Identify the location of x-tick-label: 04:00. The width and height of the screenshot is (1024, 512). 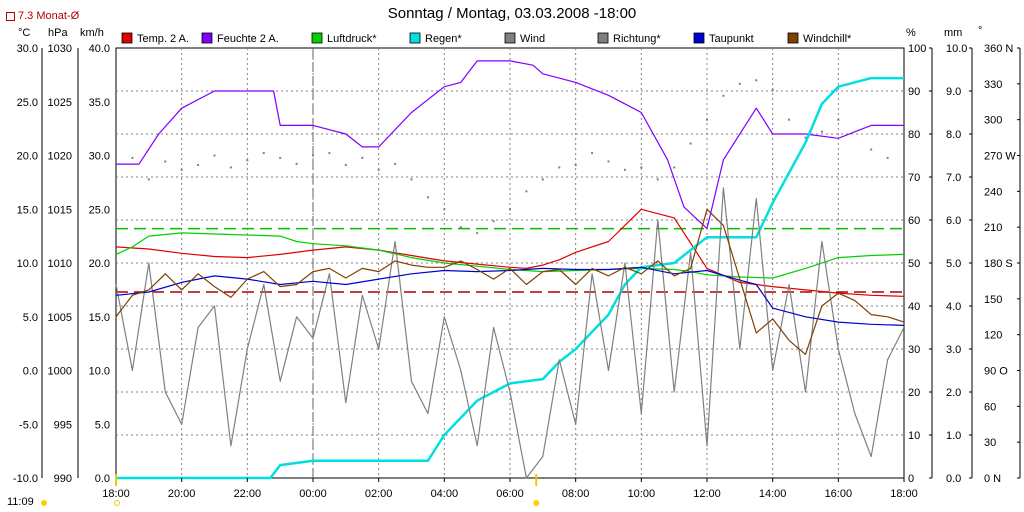
(445, 494).